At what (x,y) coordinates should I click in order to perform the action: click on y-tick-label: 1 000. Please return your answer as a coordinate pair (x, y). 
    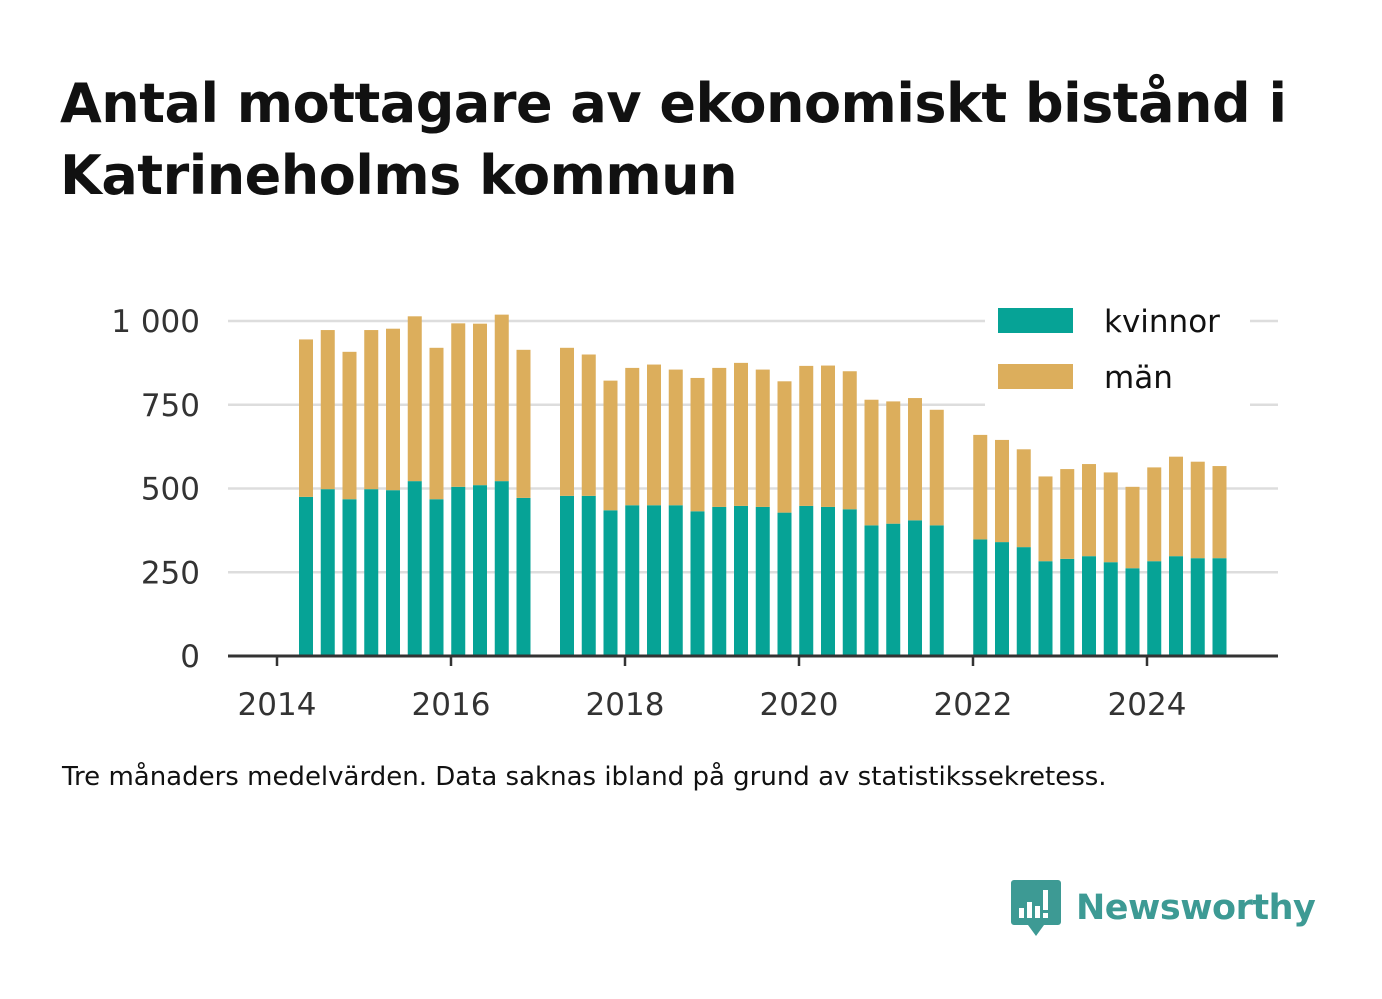
    Looking at the image, I should click on (155, 322).